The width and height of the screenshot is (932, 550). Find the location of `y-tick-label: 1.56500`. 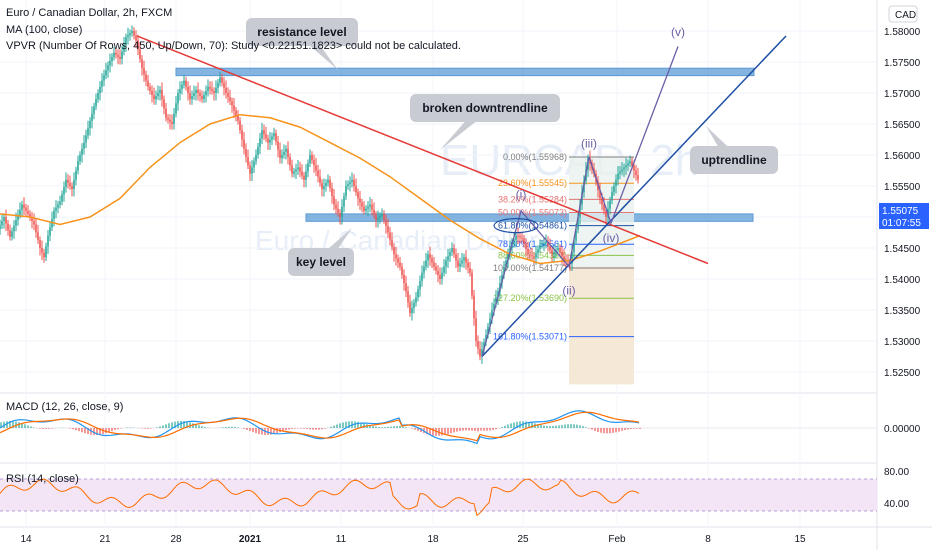

y-tick-label: 1.56500 is located at coordinates (902, 125).